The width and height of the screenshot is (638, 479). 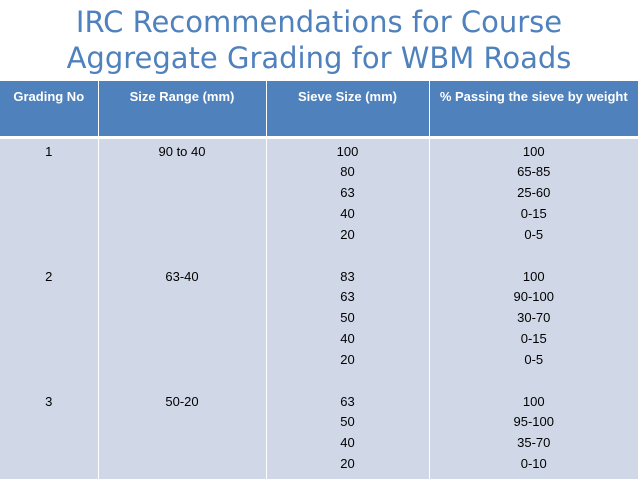 I want to click on percent-passing: 35-70, so click(x=534, y=443).